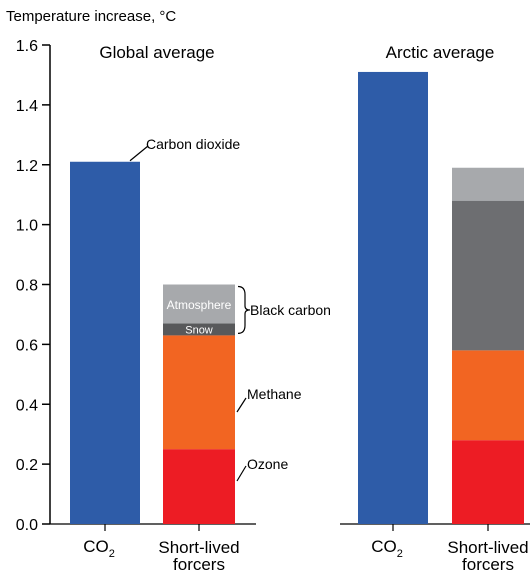 Image resolution: width=532 pixels, height=575 pixels. I want to click on bar-arctic-slcf, so click(488, 345).